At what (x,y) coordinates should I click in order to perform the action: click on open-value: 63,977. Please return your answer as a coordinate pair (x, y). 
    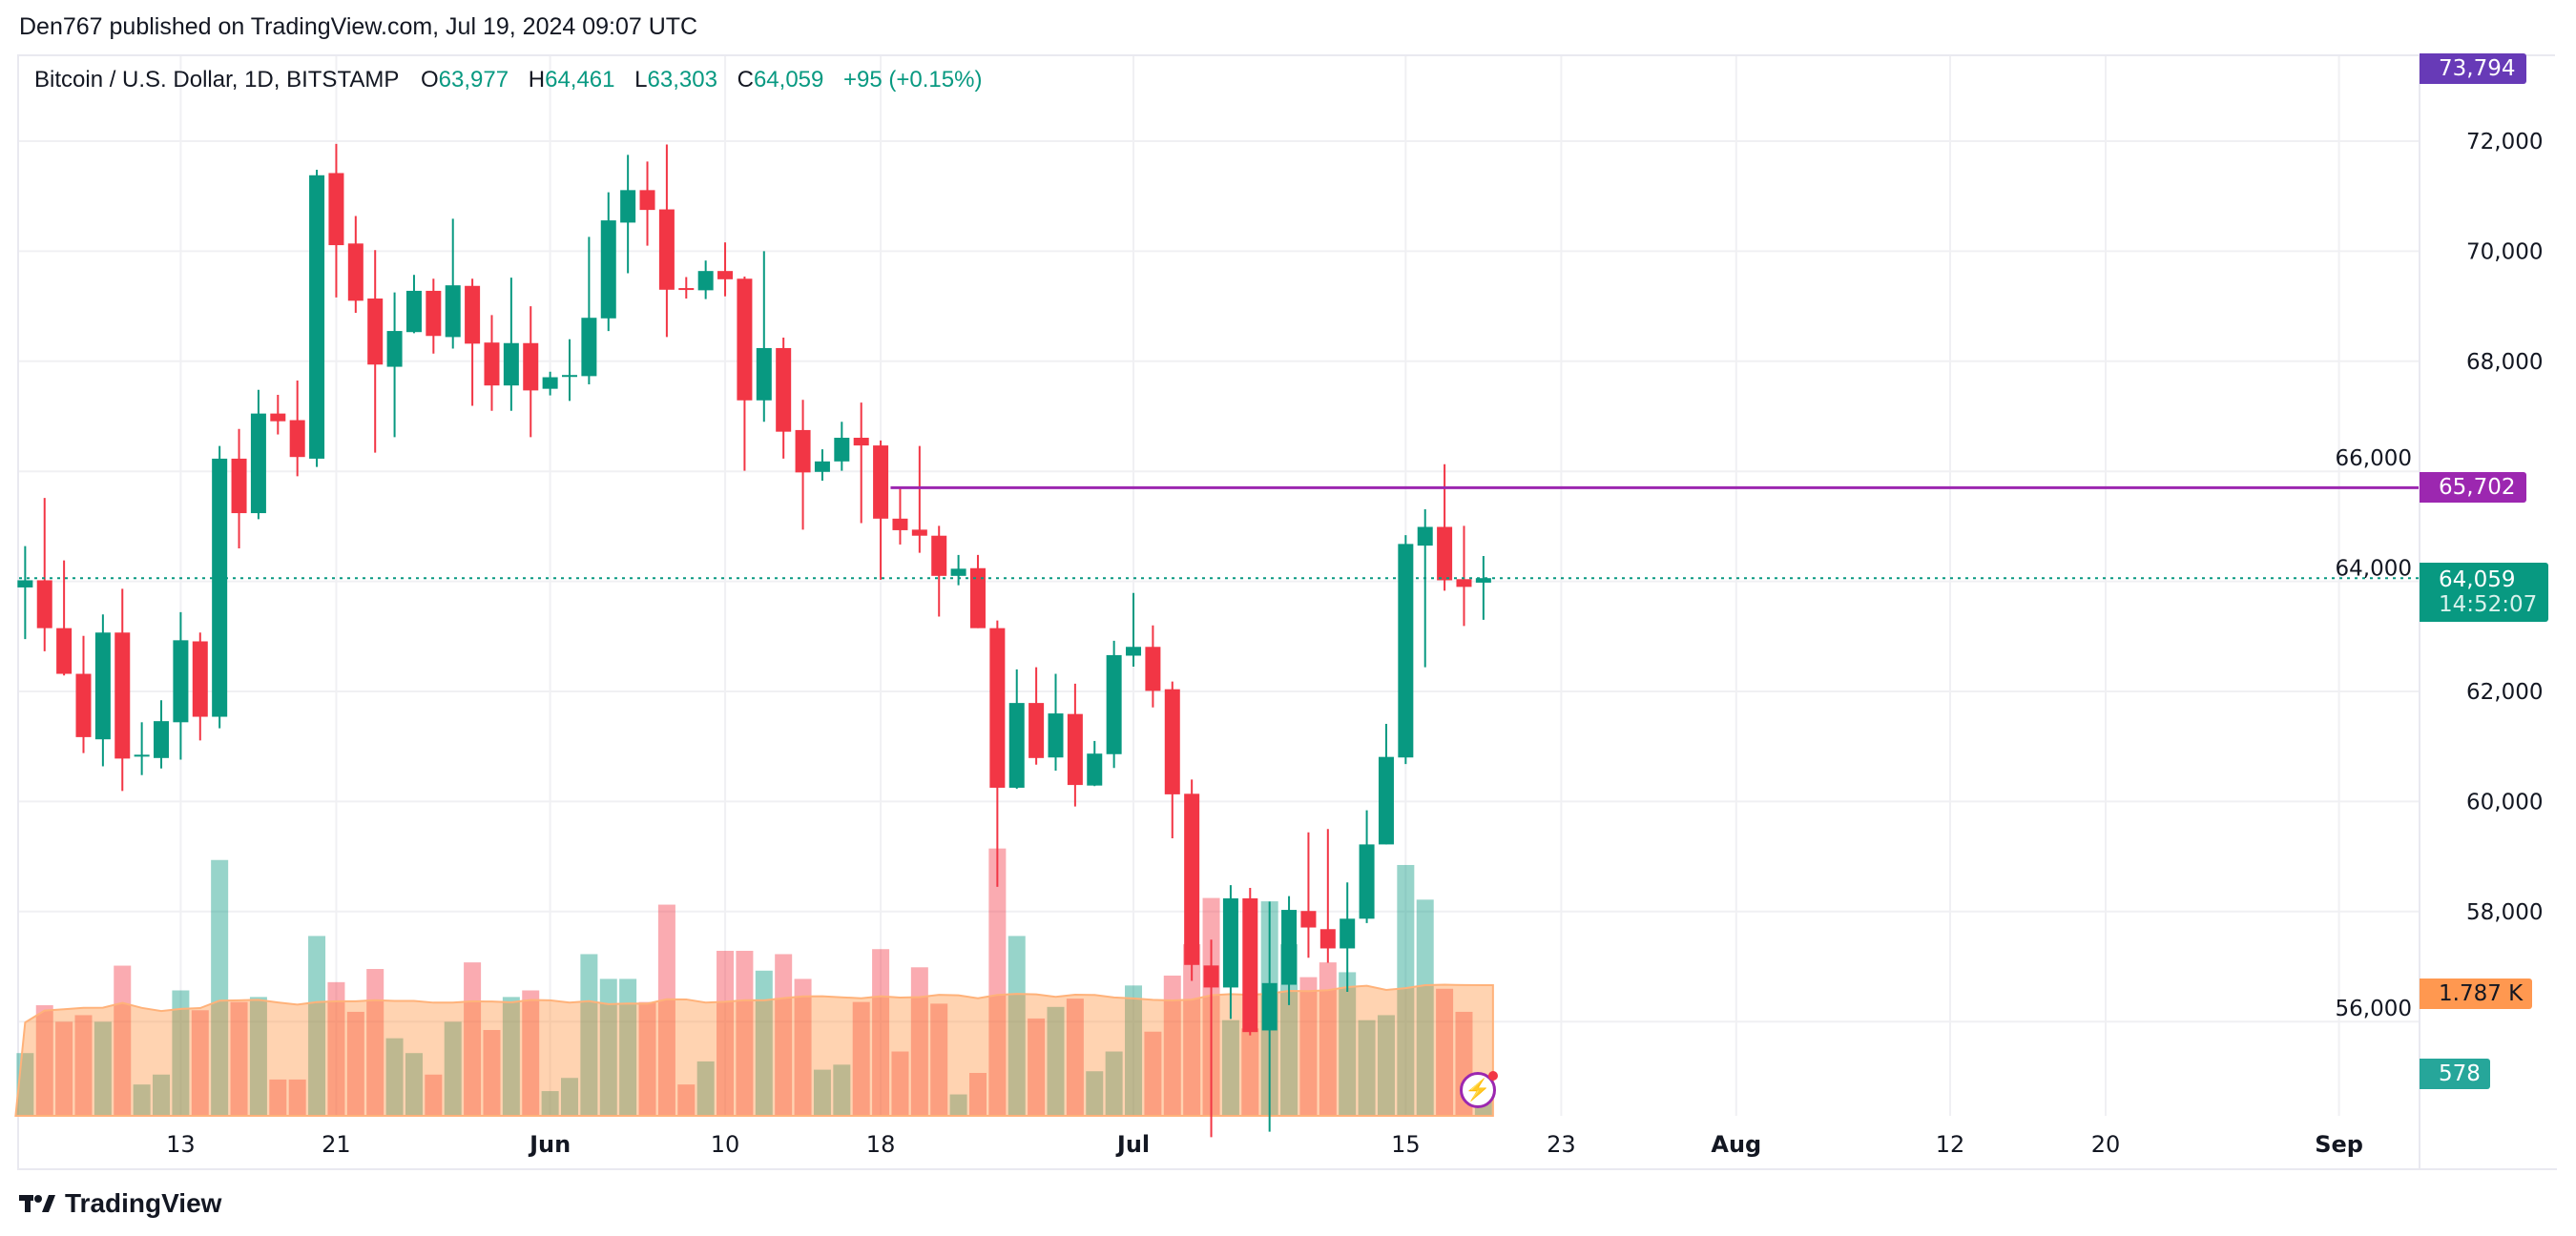
    Looking at the image, I should click on (473, 80).